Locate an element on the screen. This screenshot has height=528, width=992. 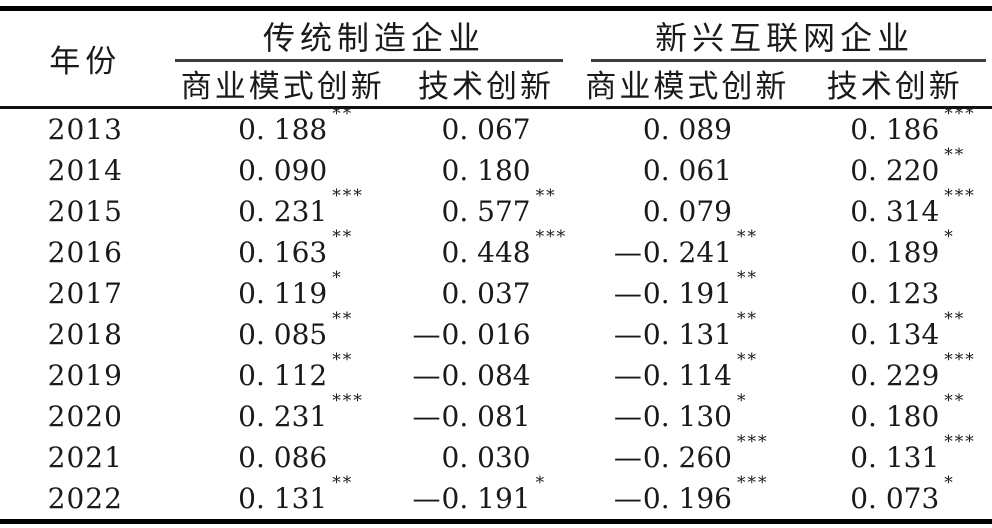
value-cell: 0. 180 ** is located at coordinates (895, 414).